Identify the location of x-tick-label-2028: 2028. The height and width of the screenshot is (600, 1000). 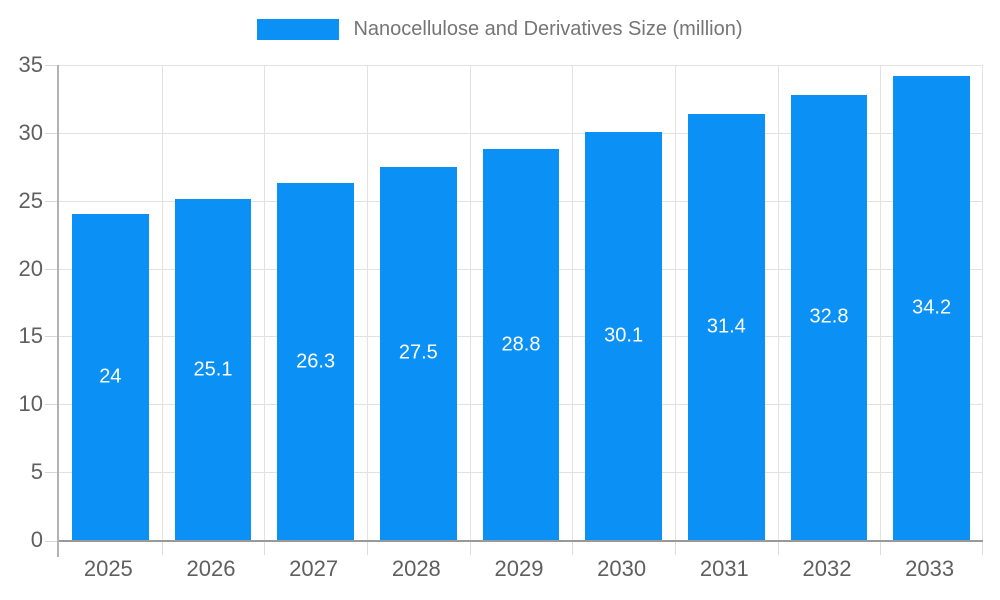
(416, 568).